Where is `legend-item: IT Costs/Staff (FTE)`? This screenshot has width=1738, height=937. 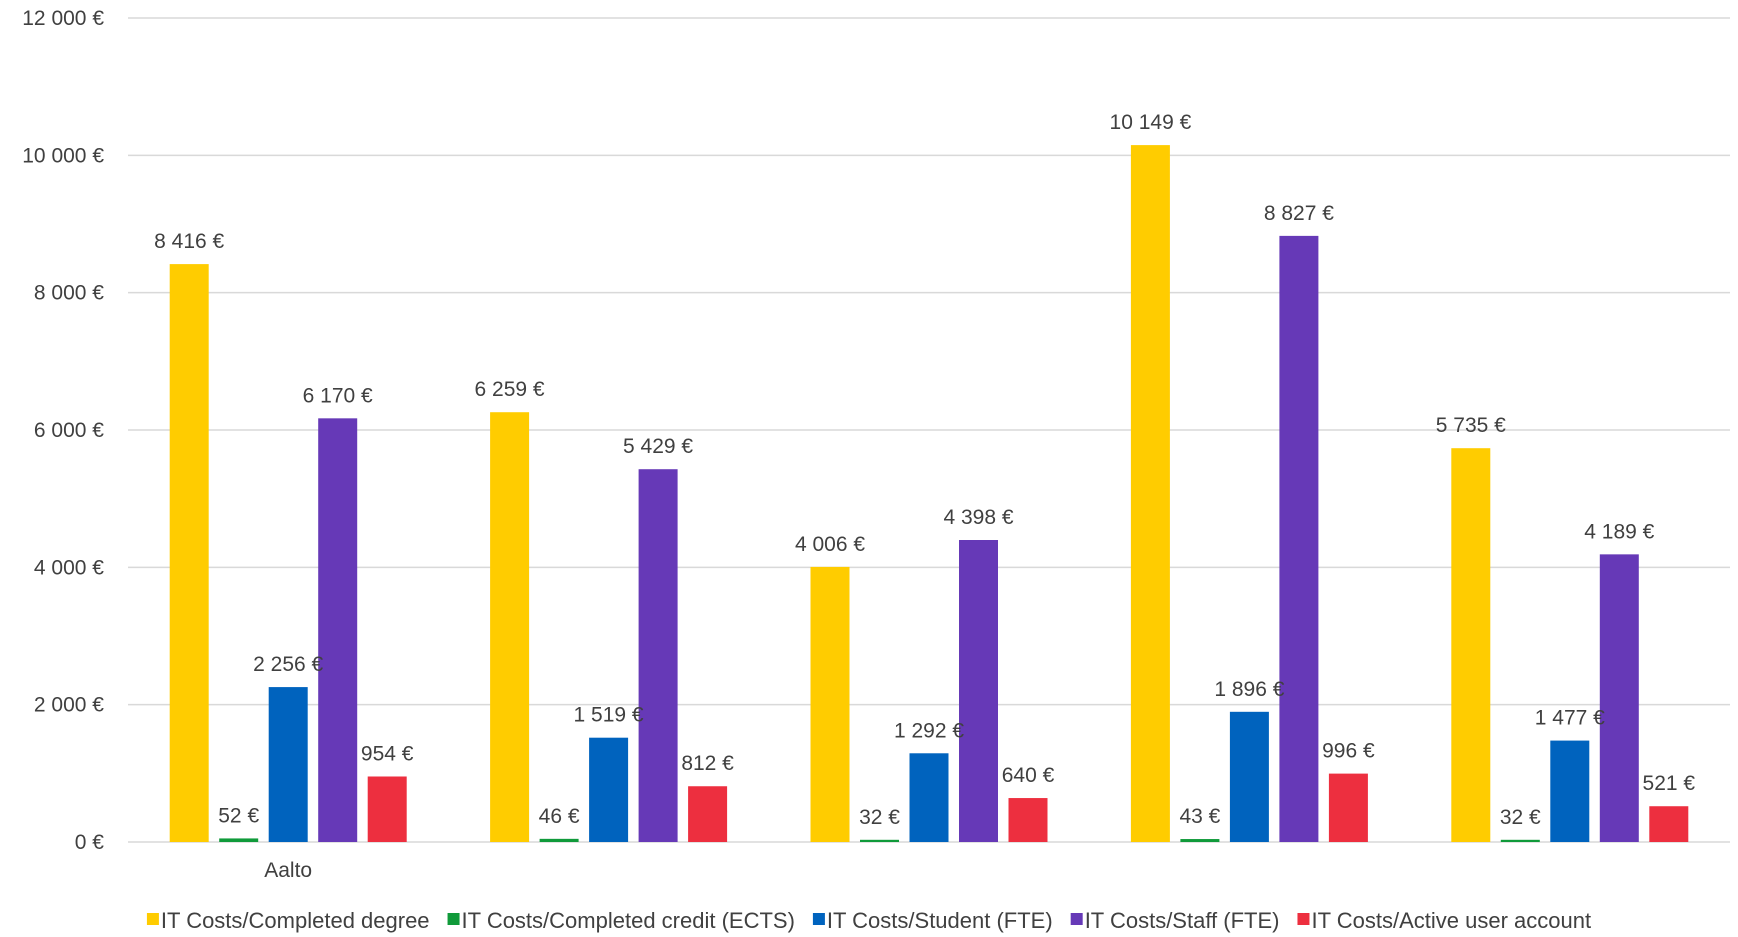
legend-item: IT Costs/Staff (FTE) is located at coordinates (1175, 920).